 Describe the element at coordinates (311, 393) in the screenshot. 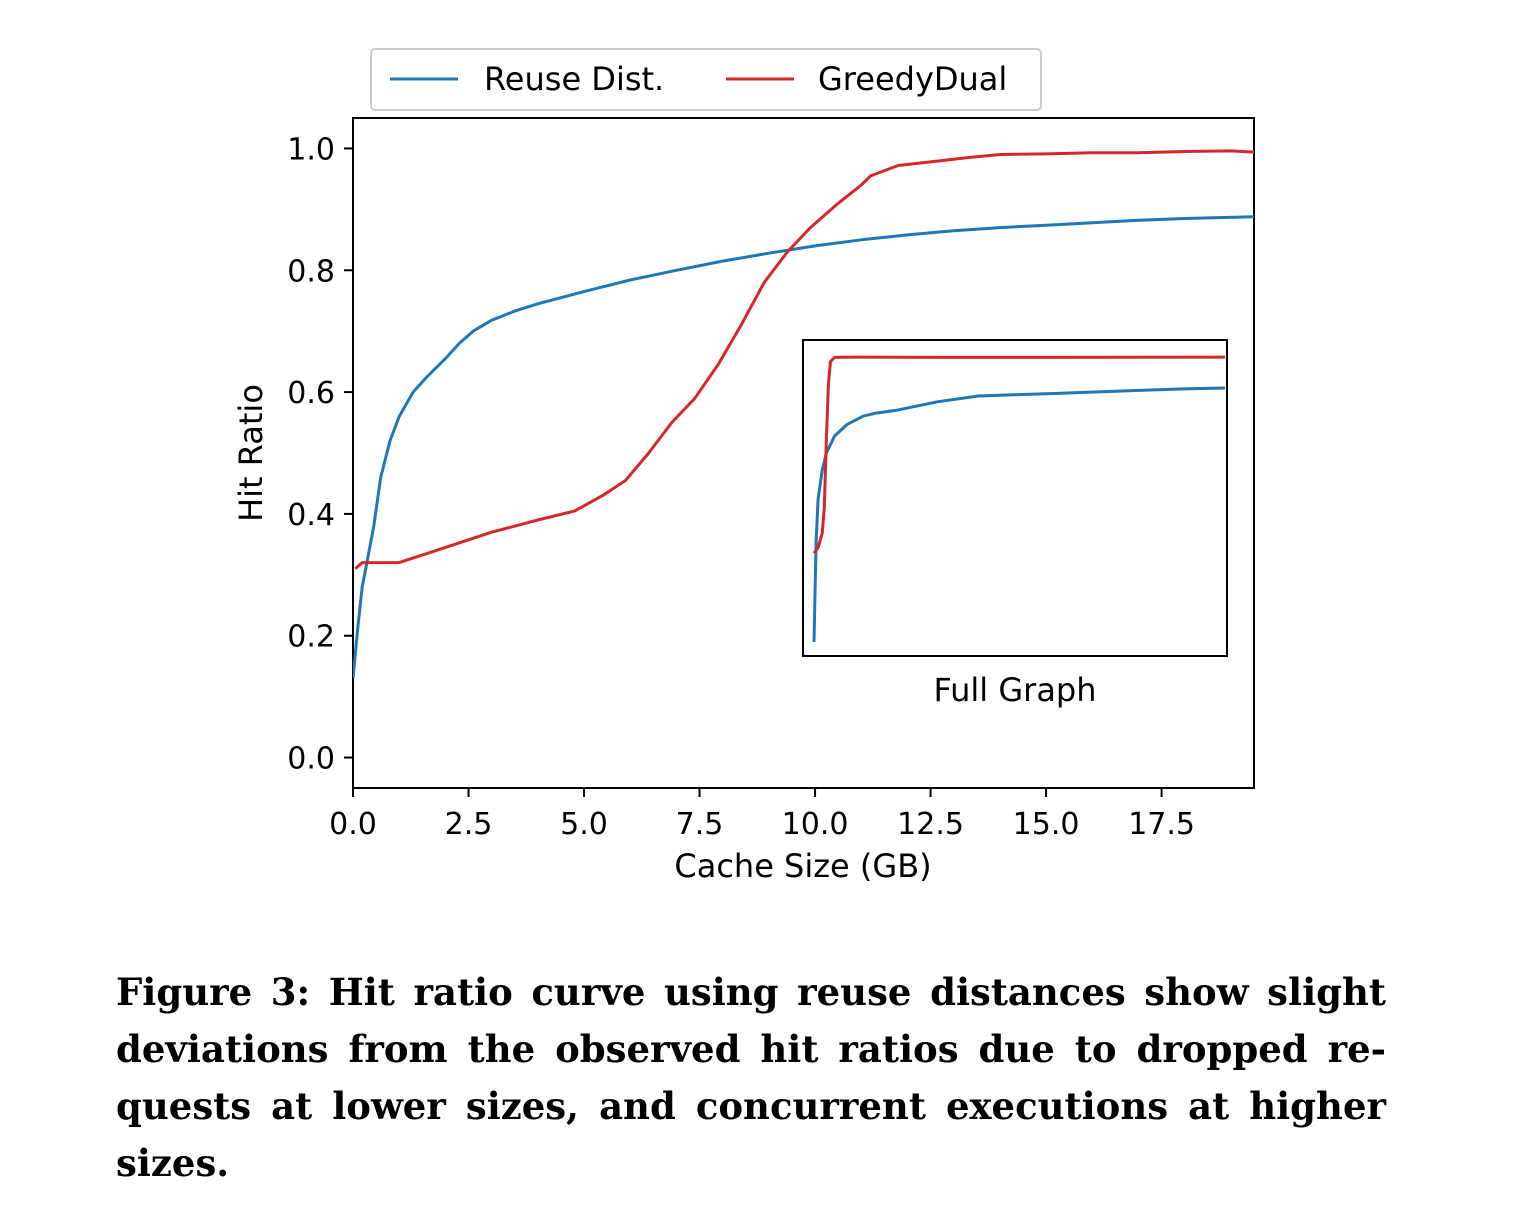

I see `y-tick-label: 0.6` at that location.